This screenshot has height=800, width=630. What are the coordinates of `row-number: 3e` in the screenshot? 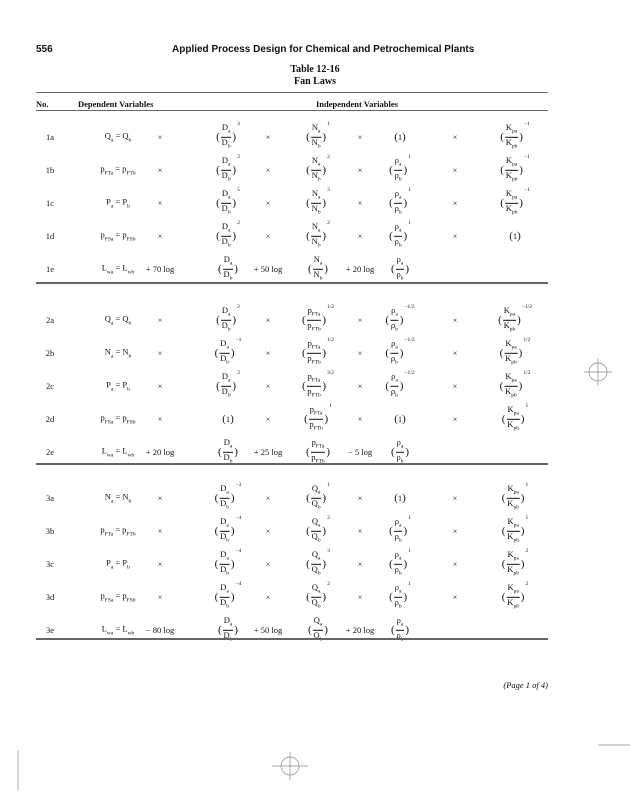 It's located at (50, 630).